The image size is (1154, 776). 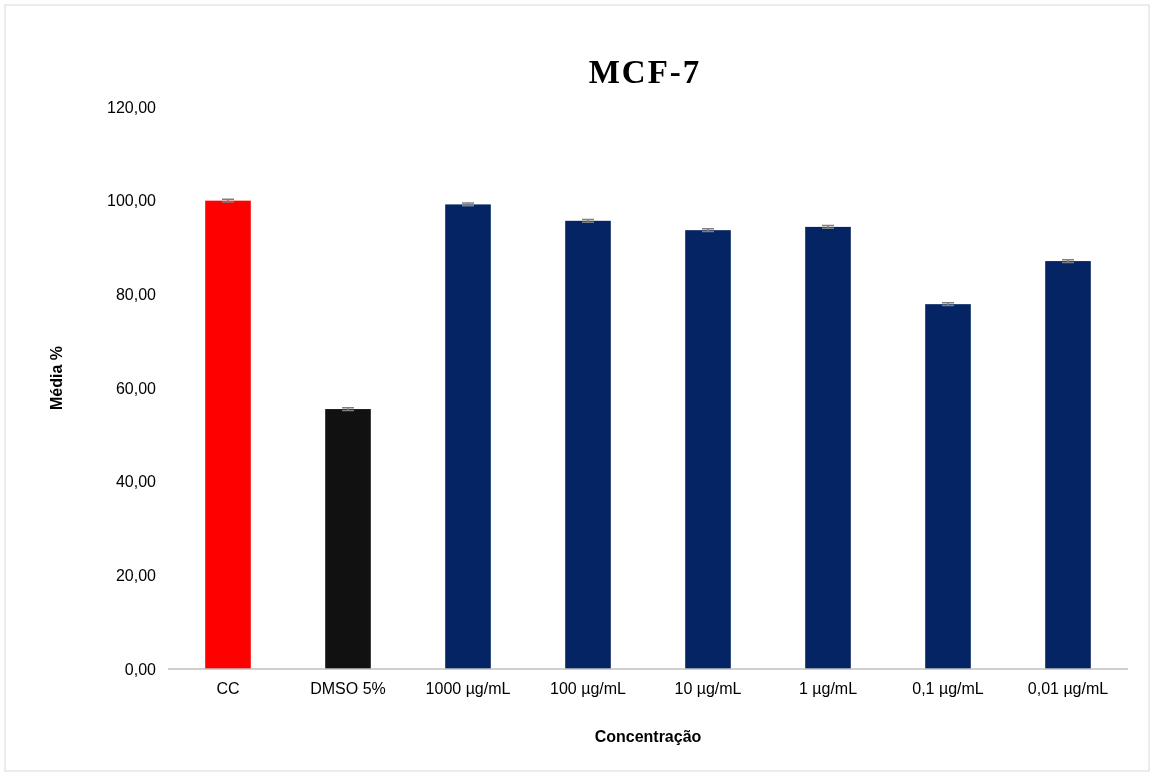 What do you see at coordinates (708, 689) in the screenshot?
I see `x-tick-label: 10 µg/mL` at bounding box center [708, 689].